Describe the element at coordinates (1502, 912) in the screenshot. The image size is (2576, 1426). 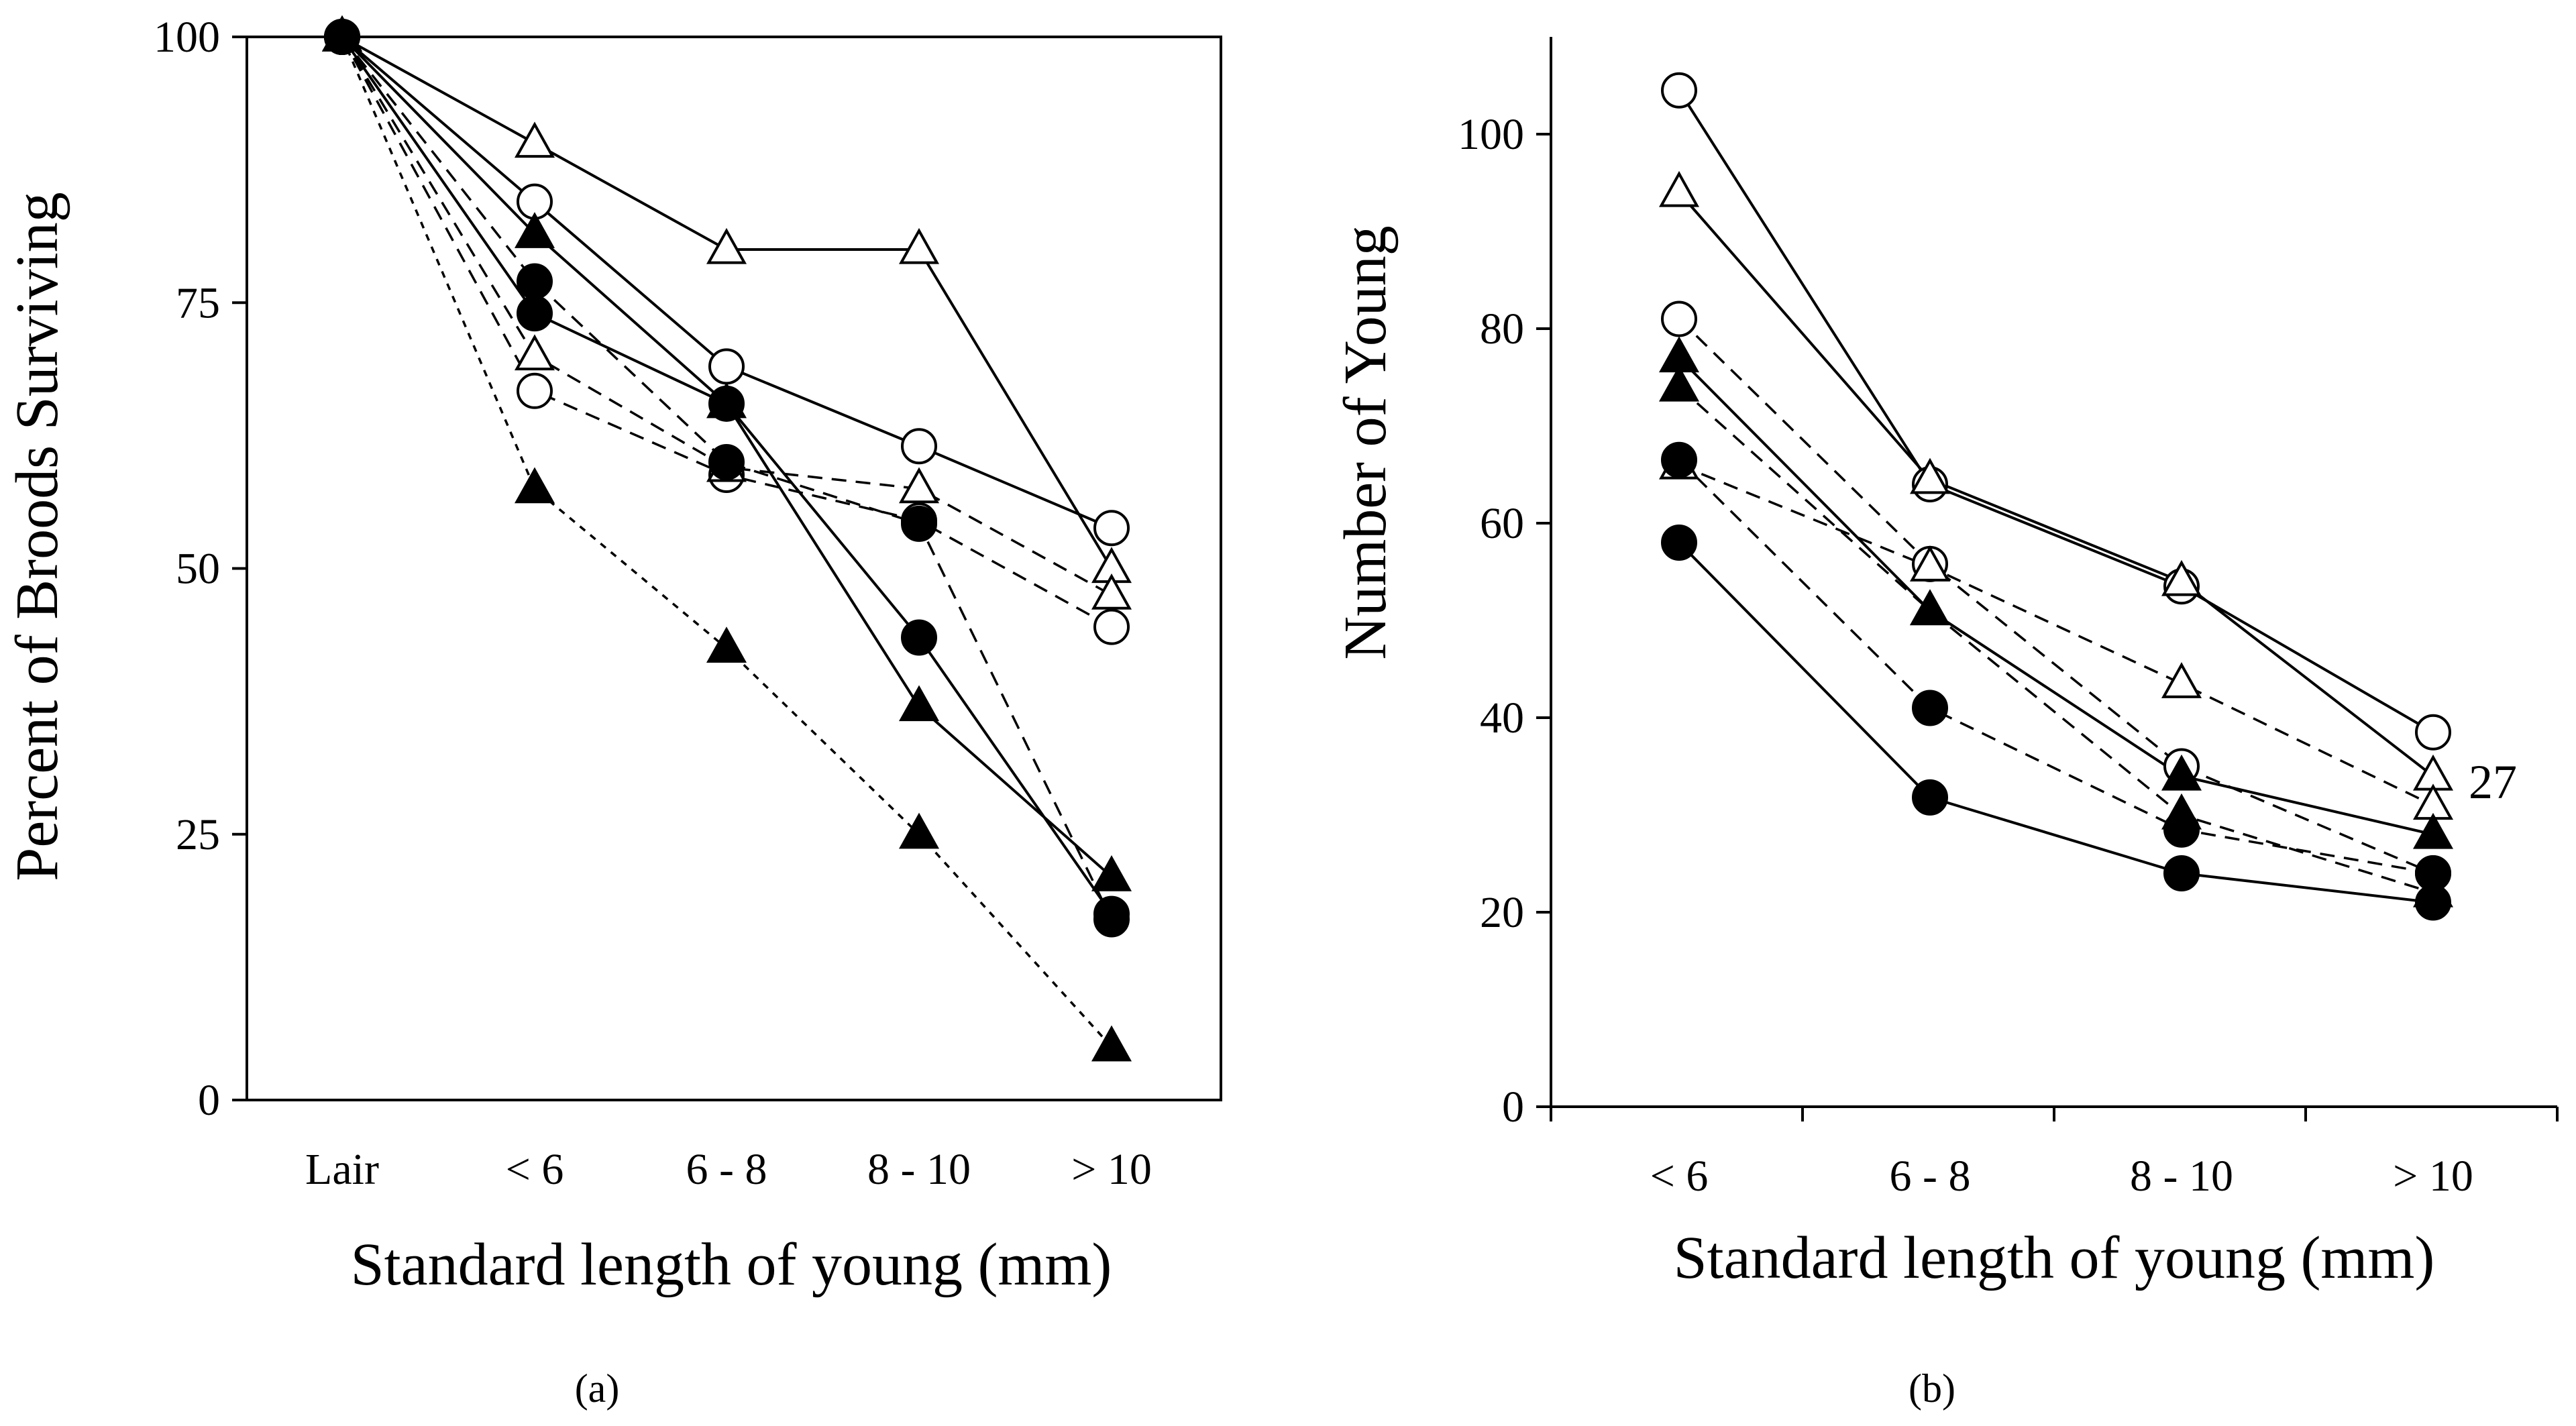
I see `y-tick-label: 20` at that location.